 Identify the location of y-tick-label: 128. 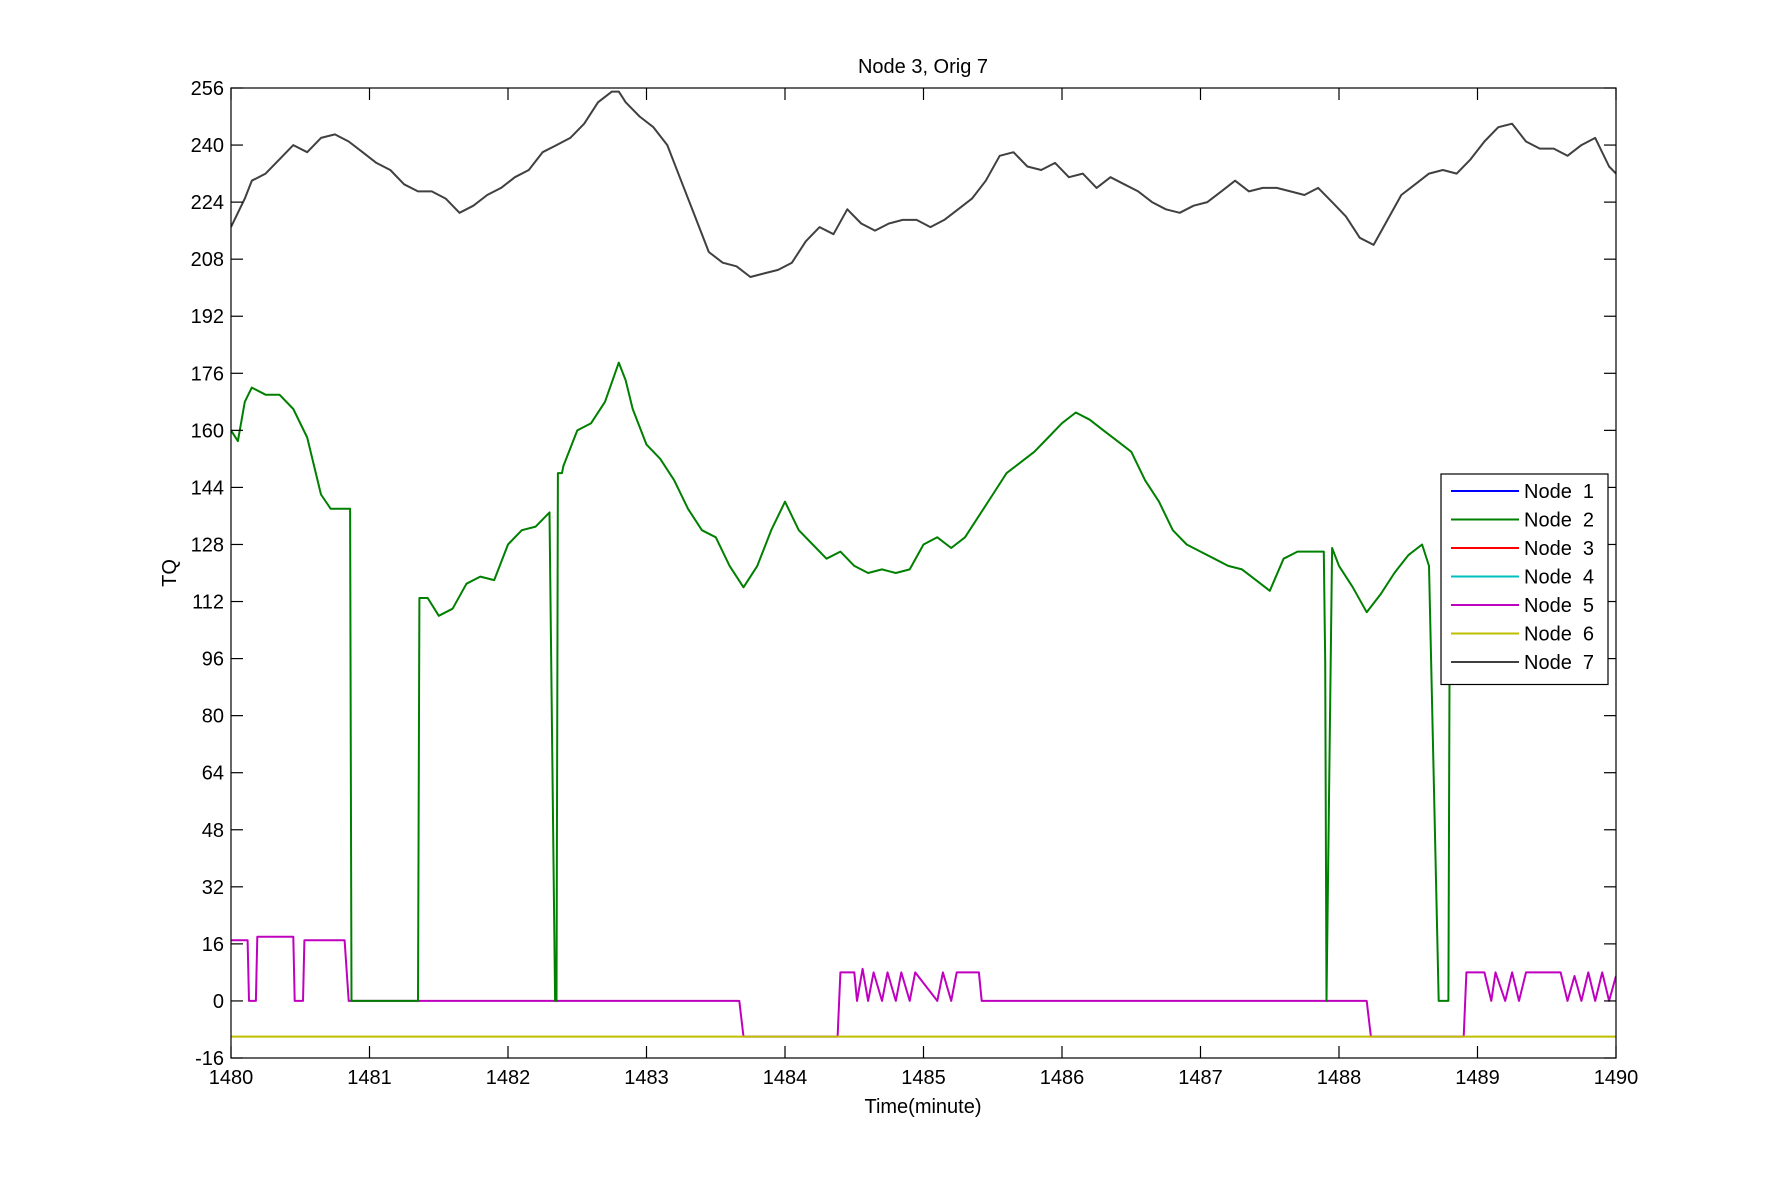
(207, 545).